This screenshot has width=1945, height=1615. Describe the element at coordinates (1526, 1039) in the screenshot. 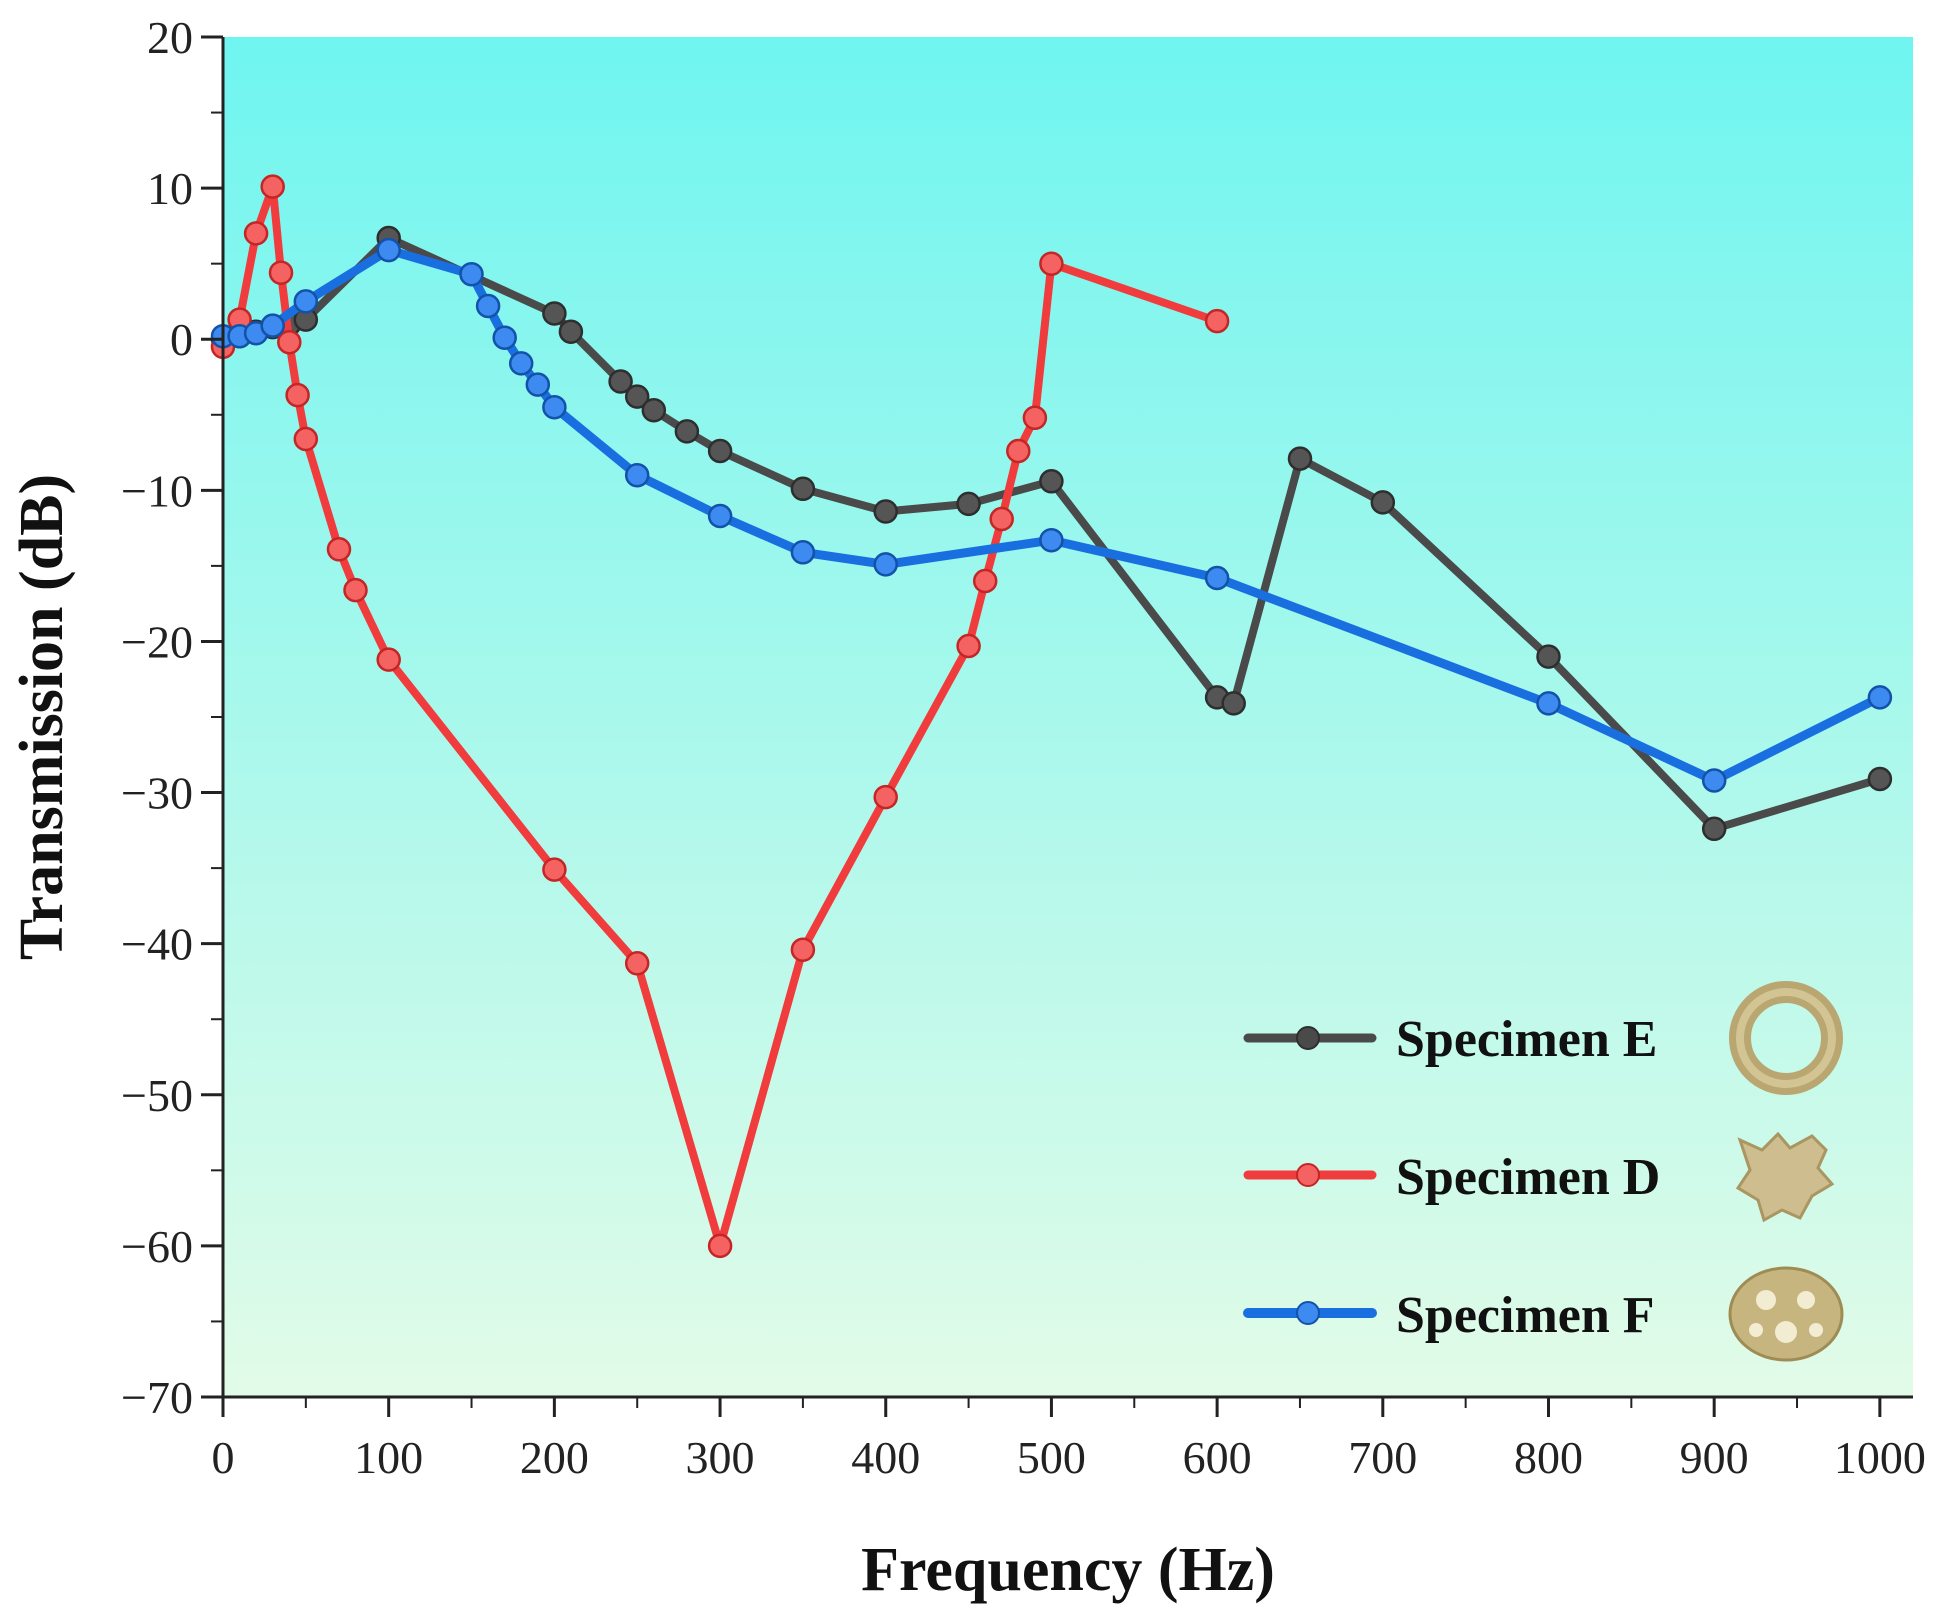

I see `legend-label-specimen-e: Specimen E` at that location.